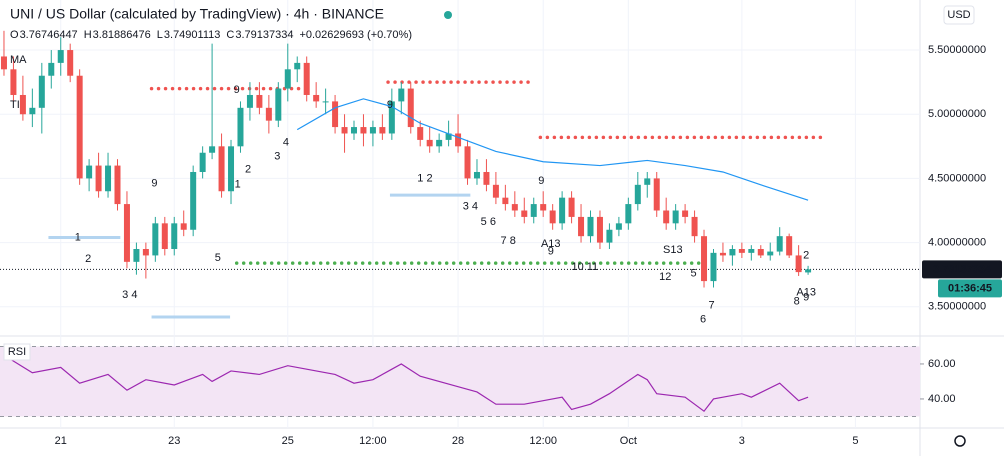 The width and height of the screenshot is (1004, 456). Describe the element at coordinates (694, 273) in the screenshot. I see `annotation: 5` at that location.